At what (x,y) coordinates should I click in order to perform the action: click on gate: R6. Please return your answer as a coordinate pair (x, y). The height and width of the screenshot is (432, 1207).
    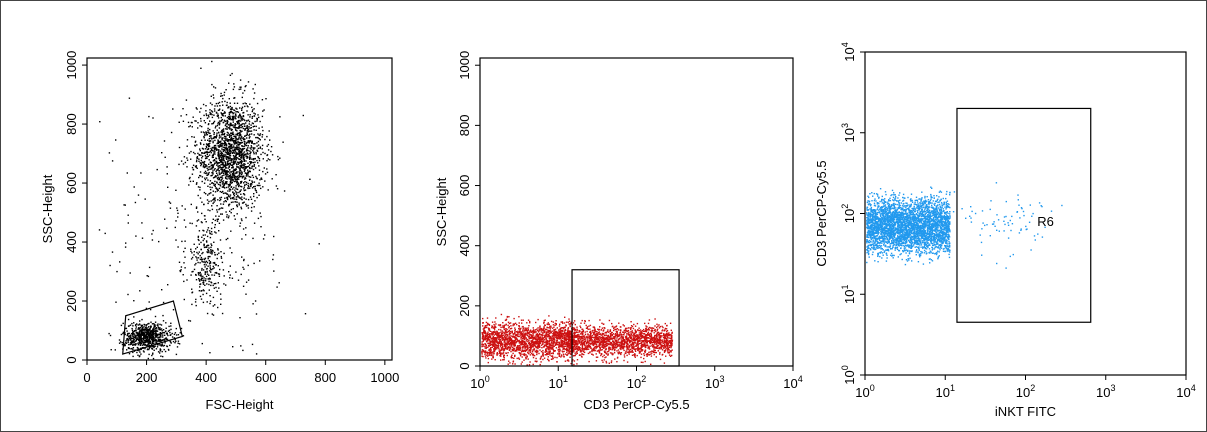
    Looking at the image, I should click on (1024, 215).